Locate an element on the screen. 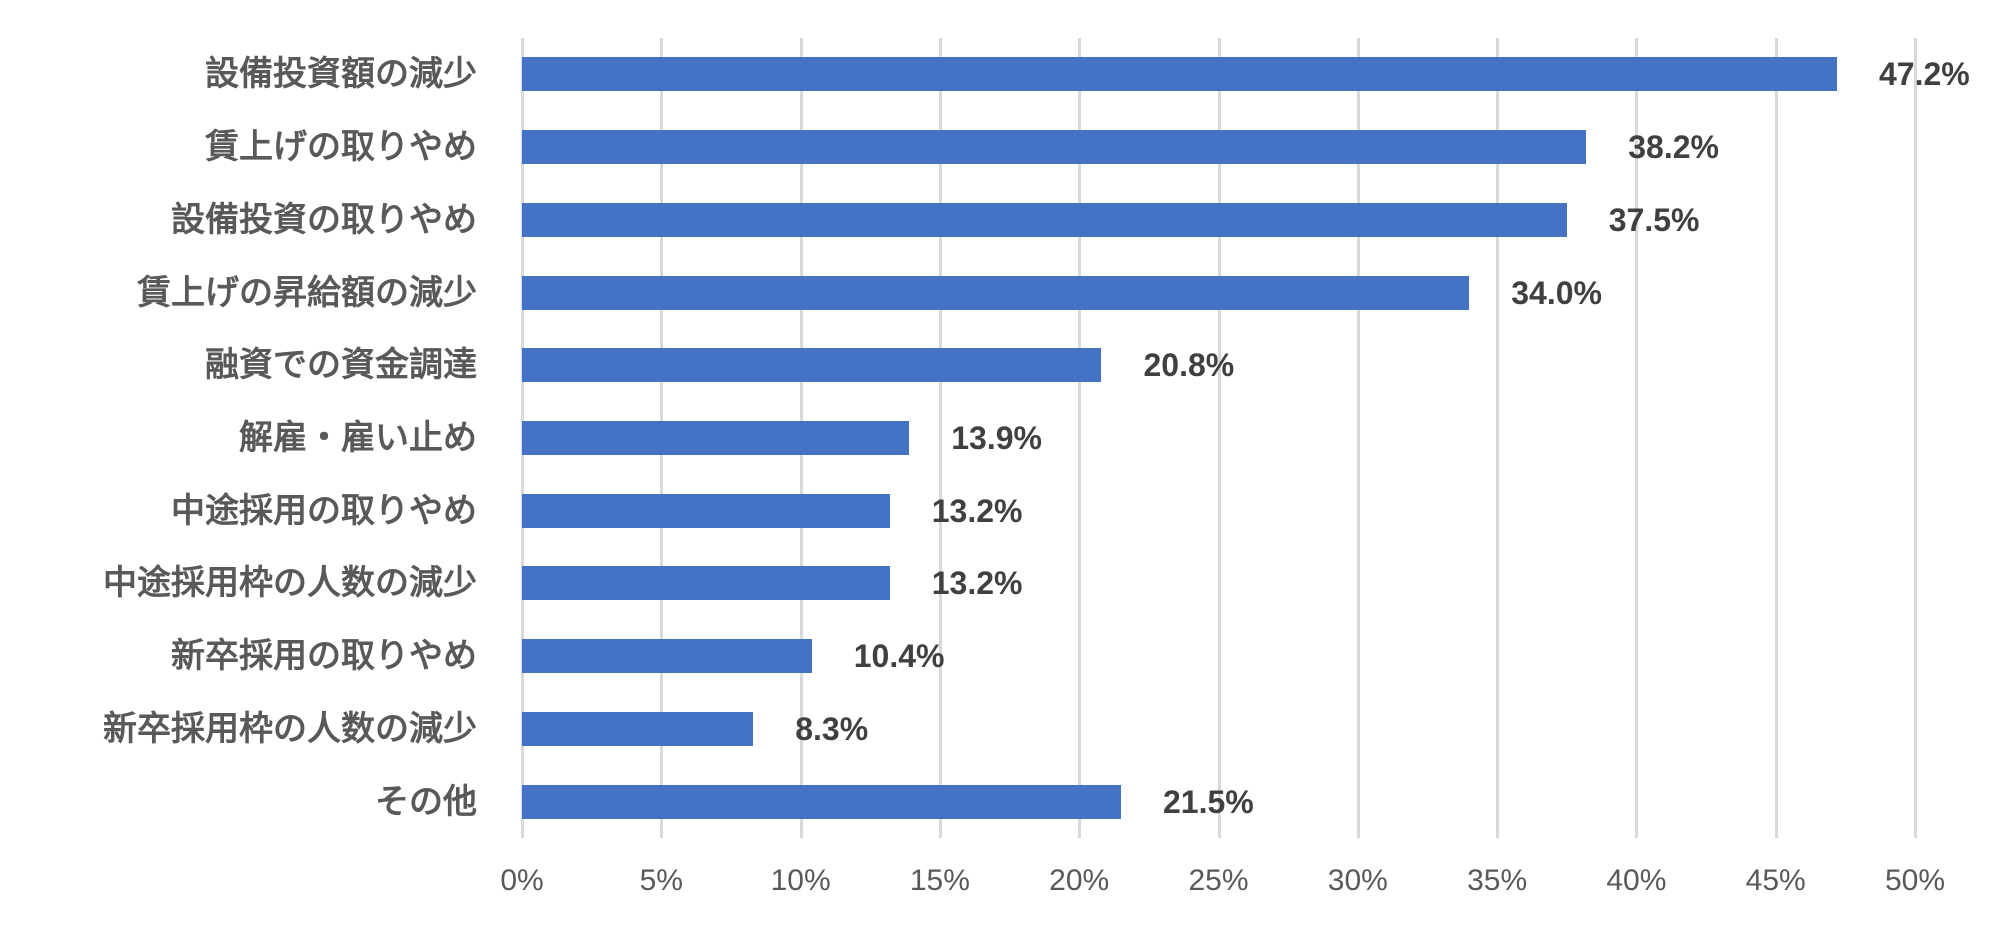 The height and width of the screenshot is (945, 2001). x-tick-label: 15% is located at coordinates (939, 880).